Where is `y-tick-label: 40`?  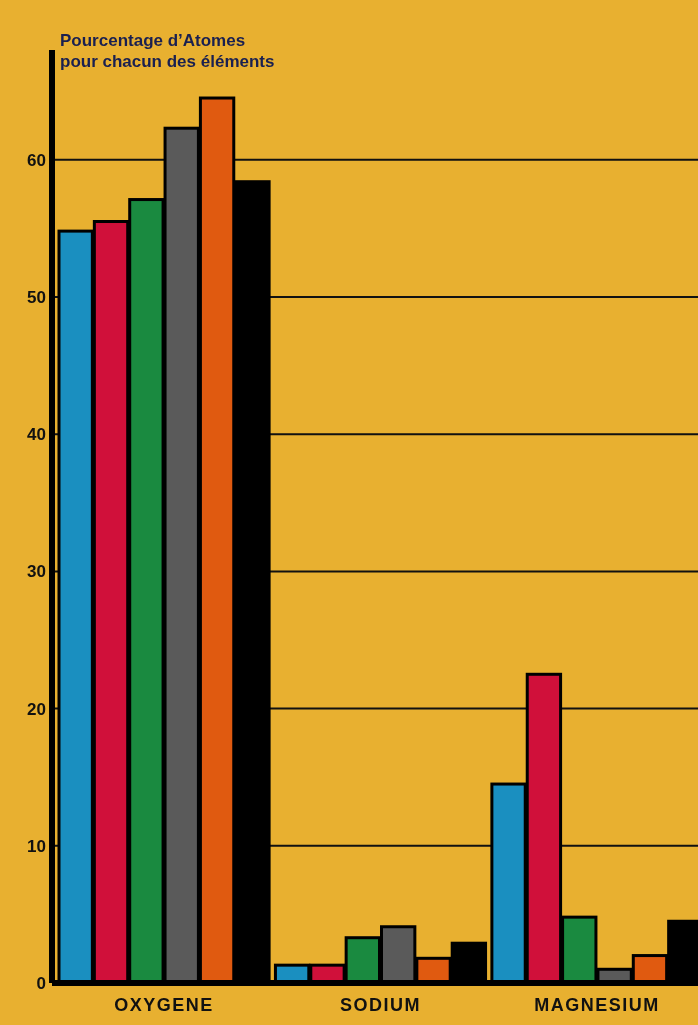 y-tick-label: 40 is located at coordinates (36, 435).